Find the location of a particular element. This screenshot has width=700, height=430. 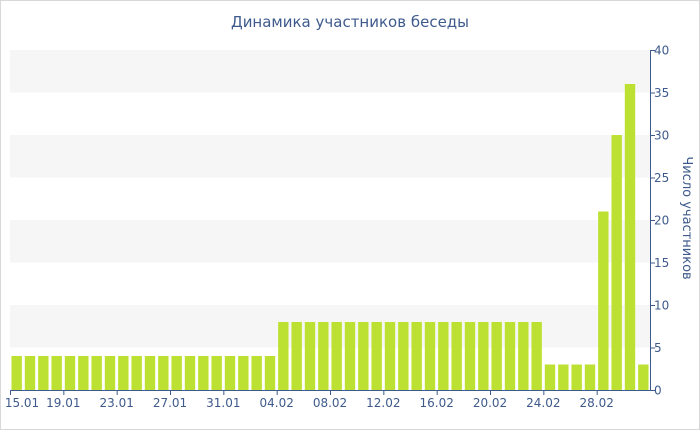

x-tick-label: 23.01 is located at coordinates (116, 403).